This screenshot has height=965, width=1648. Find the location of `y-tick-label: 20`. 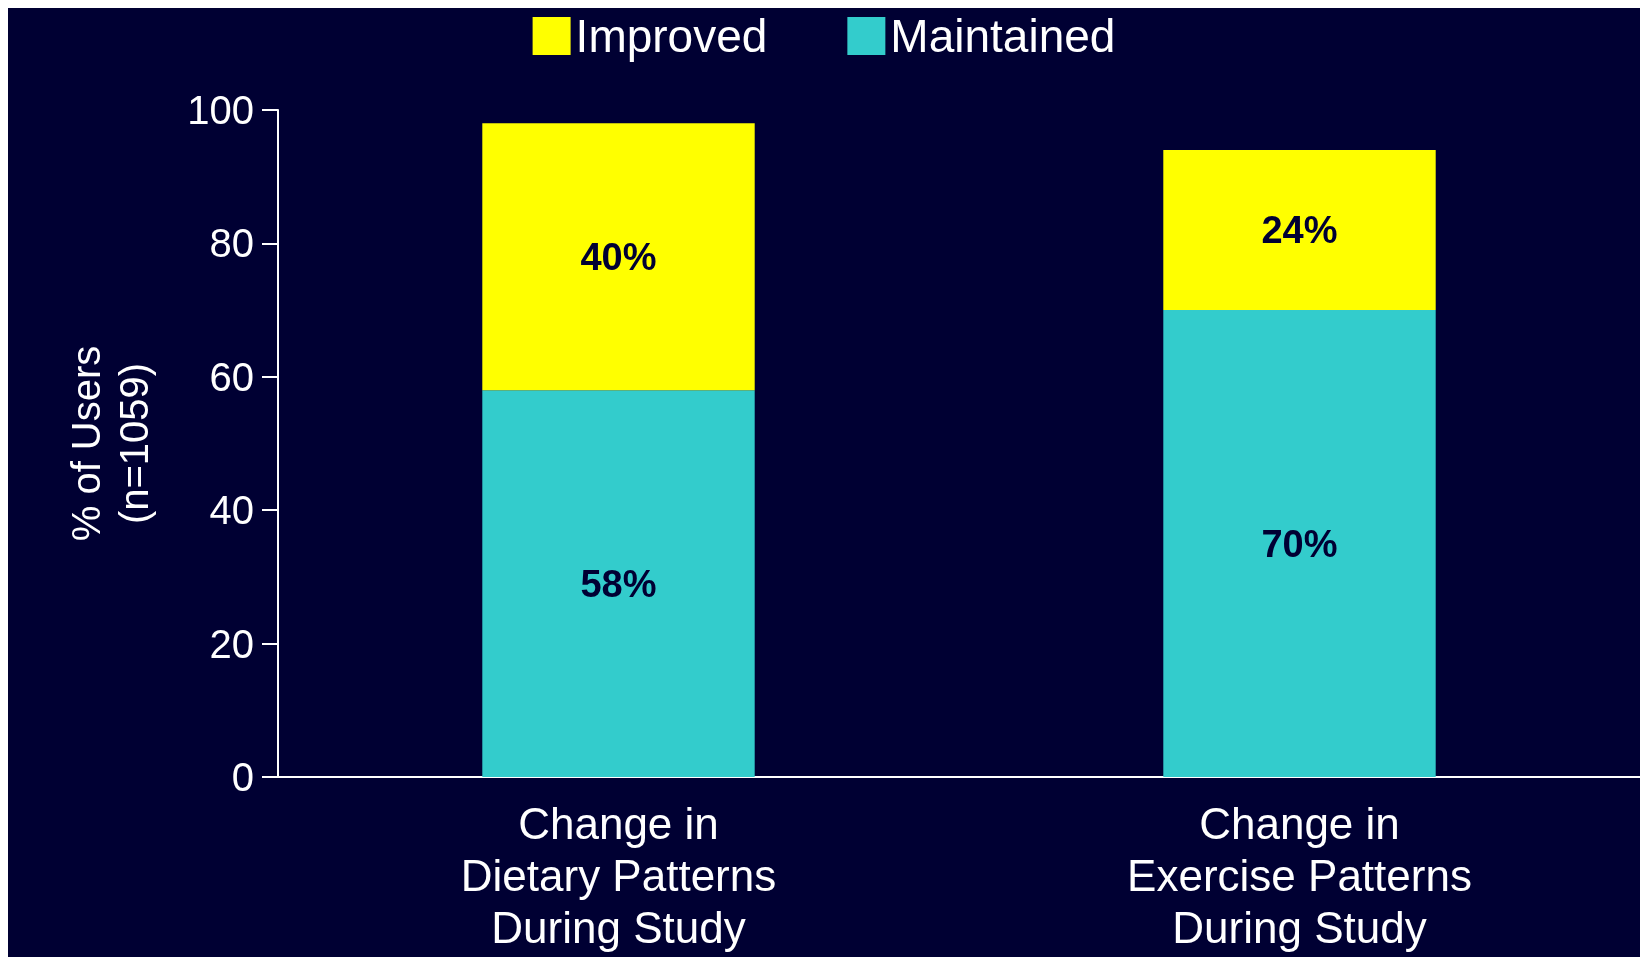

y-tick-label: 20 is located at coordinates (231, 643).